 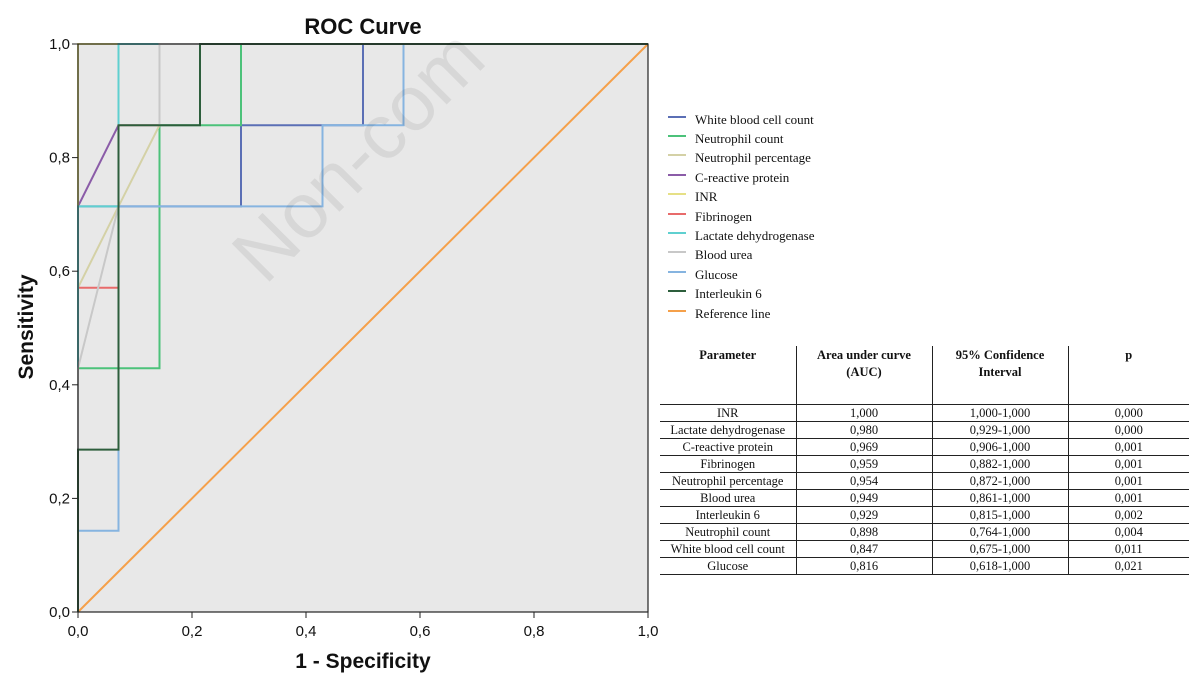 I want to click on chart-title: ROC Curve, so click(x=363, y=26).